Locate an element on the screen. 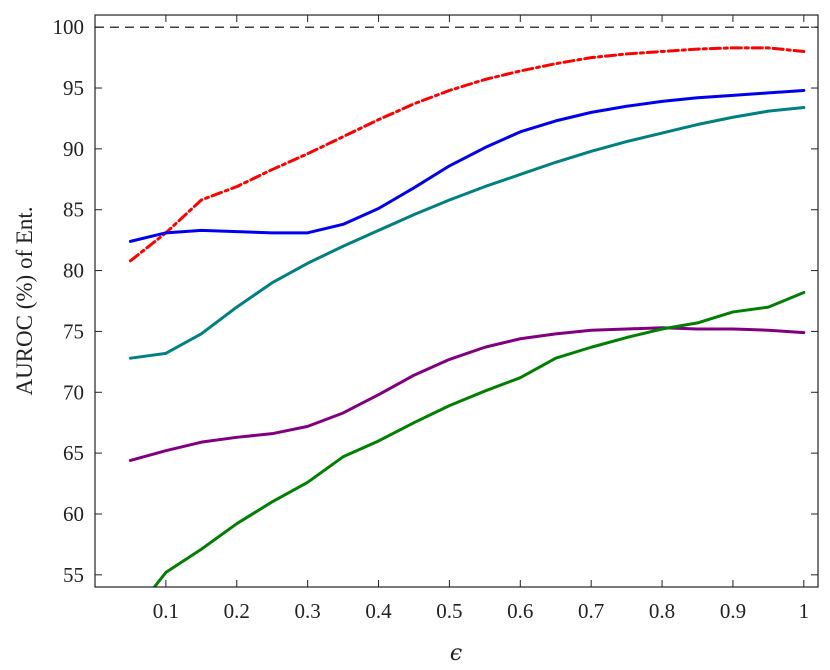 The width and height of the screenshot is (830, 670). y-axis-label: AUROC (%) of Ent. is located at coordinates (24, 300).